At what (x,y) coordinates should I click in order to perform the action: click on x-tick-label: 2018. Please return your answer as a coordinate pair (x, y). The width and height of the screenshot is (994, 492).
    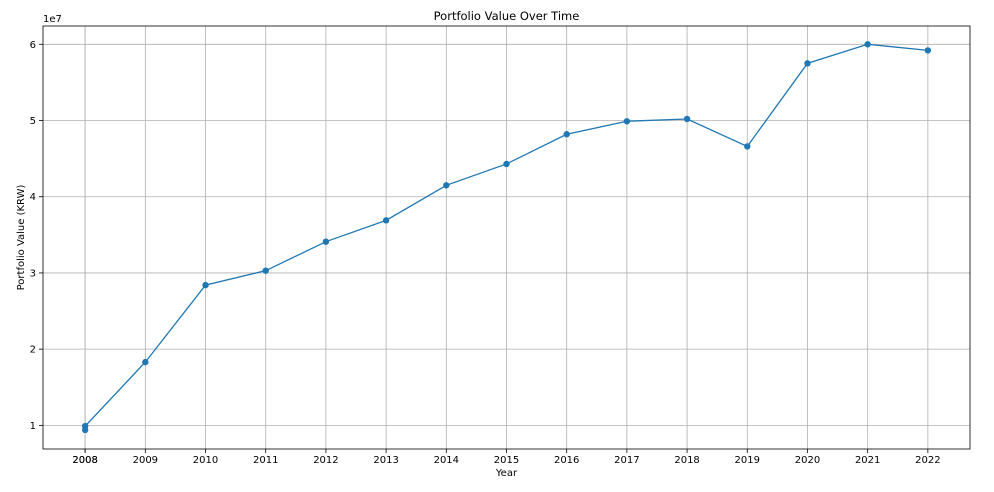
    Looking at the image, I should click on (686, 460).